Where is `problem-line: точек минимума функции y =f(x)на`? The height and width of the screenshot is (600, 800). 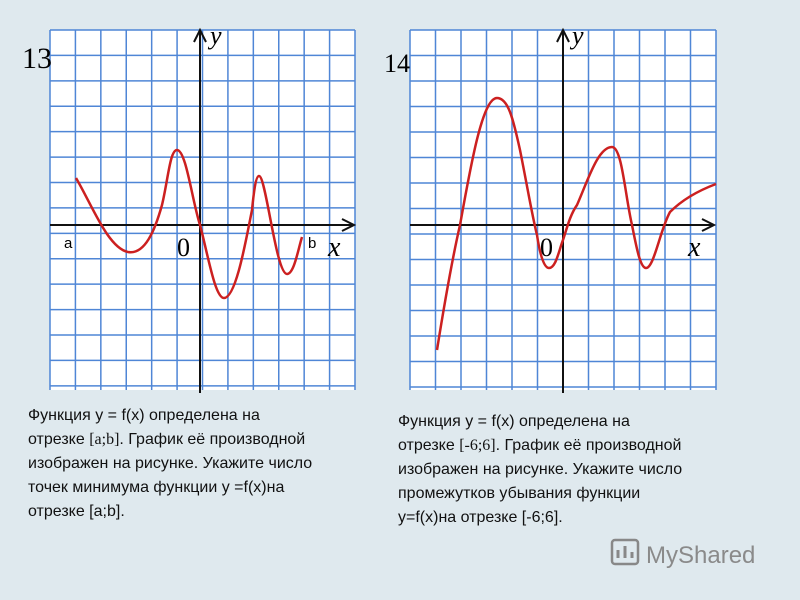
problem-line: точек минимума функции y =f(x)на is located at coordinates (156, 487).